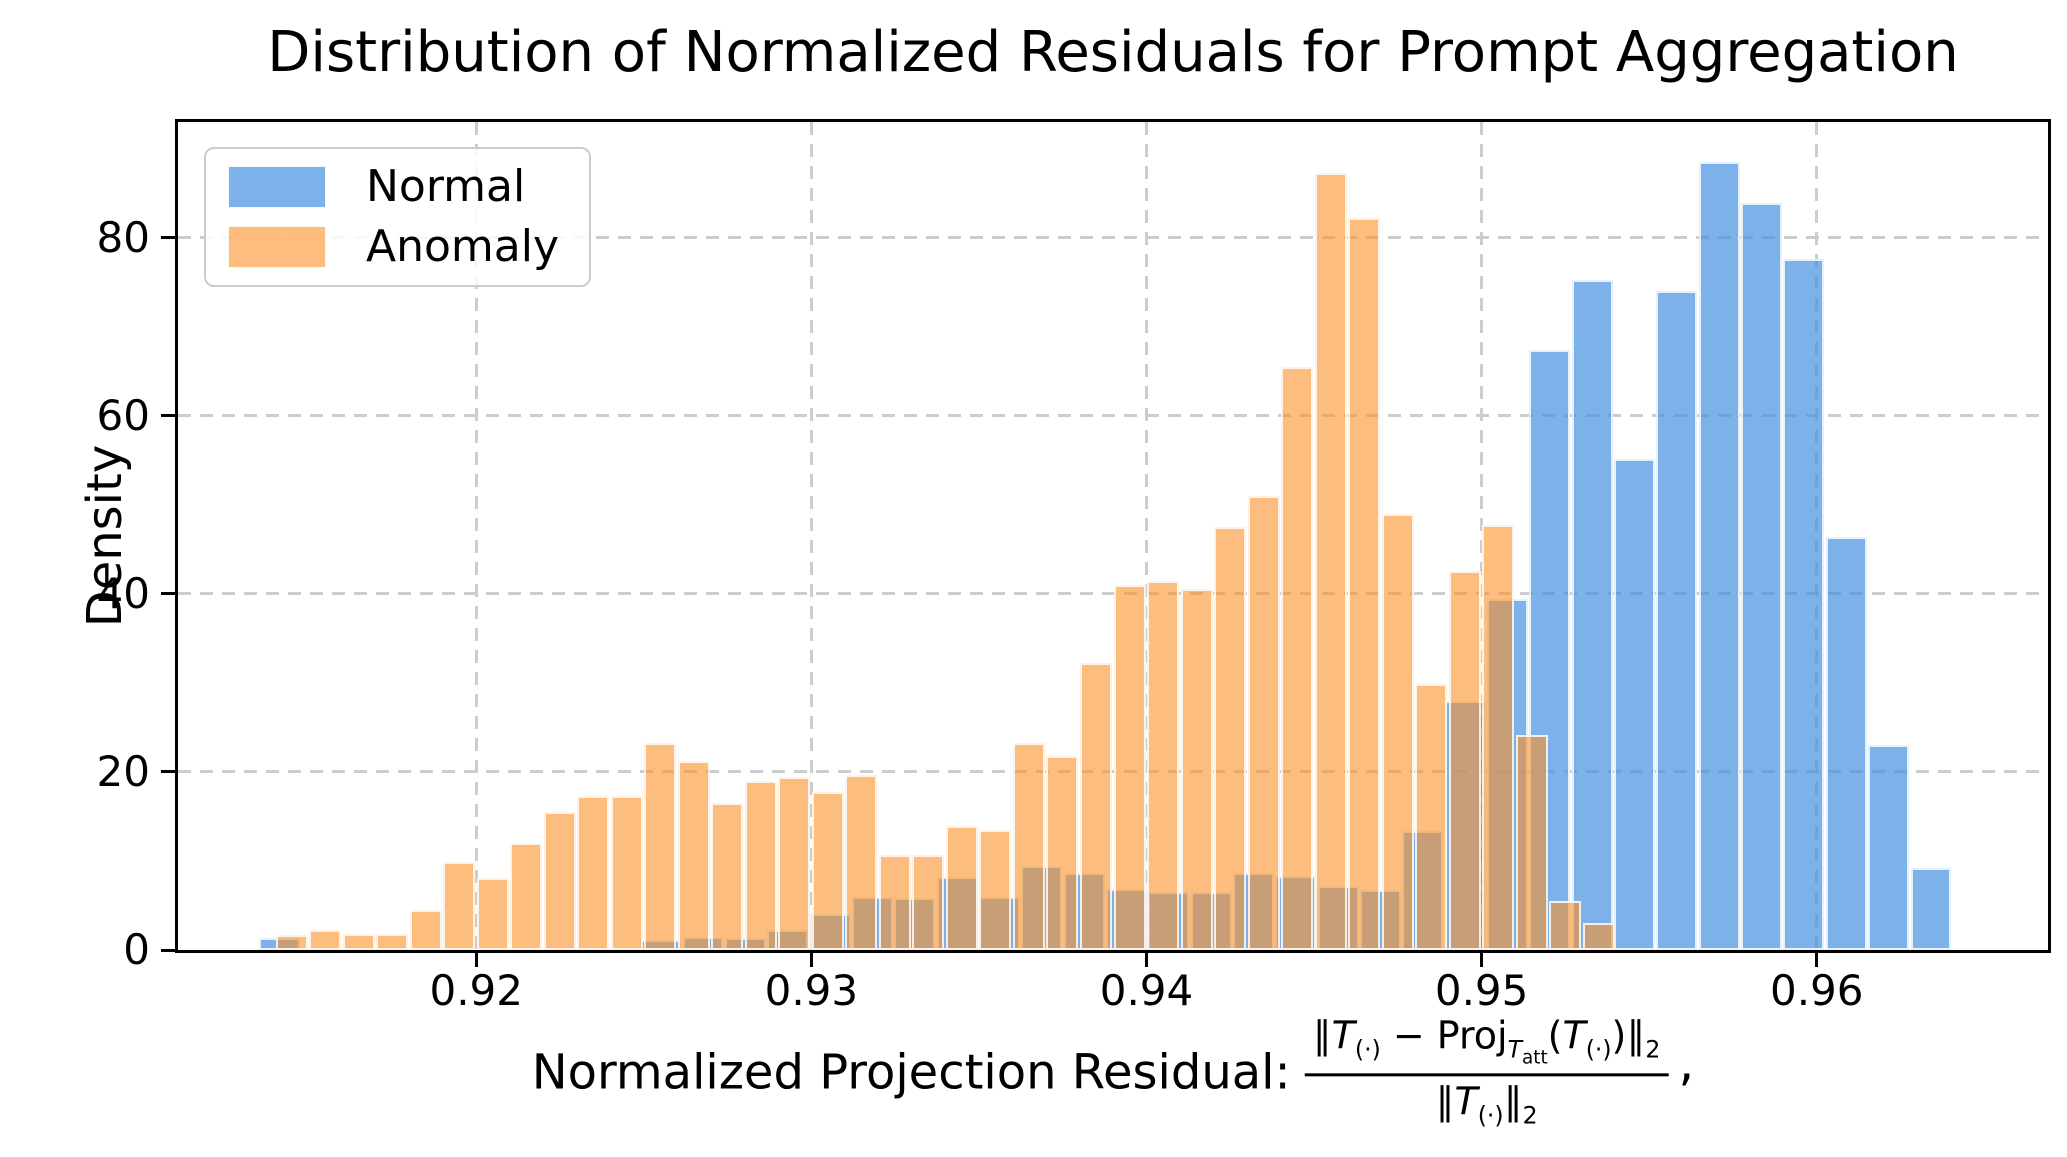  Describe the element at coordinates (476, 990) in the screenshot. I see `x-tick-label-0.92: 0.92` at that location.